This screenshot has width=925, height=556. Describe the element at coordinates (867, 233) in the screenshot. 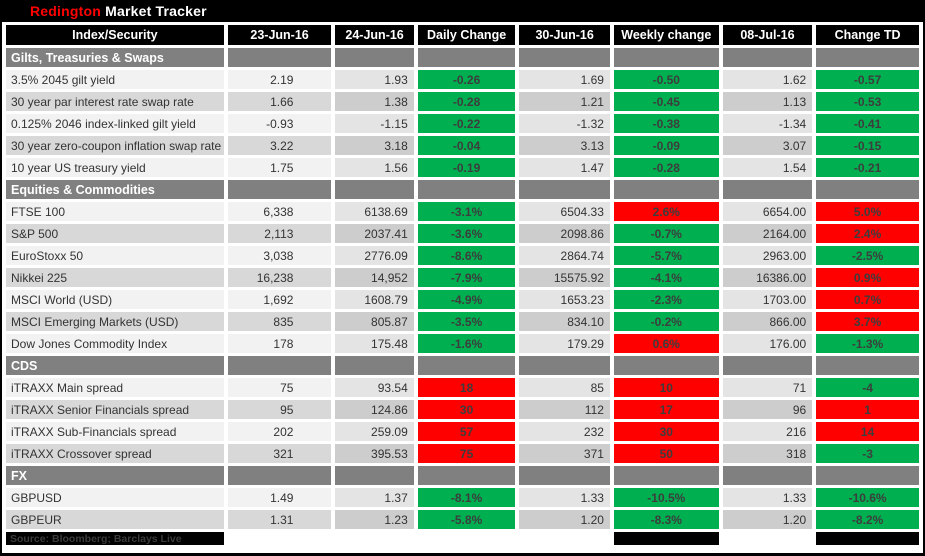

I see `change-td-cell: 2.4%` at that location.